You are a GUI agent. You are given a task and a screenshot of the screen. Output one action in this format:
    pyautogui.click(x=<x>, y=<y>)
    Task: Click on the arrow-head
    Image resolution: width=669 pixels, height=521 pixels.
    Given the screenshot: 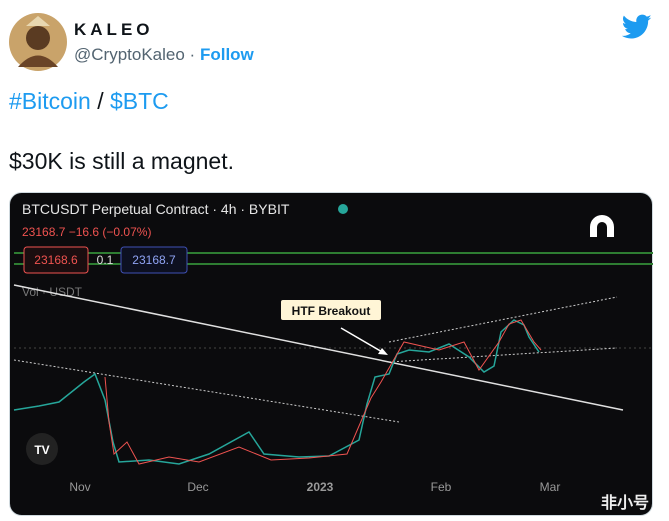 What is the action you would take?
    pyautogui.click(x=383, y=351)
    